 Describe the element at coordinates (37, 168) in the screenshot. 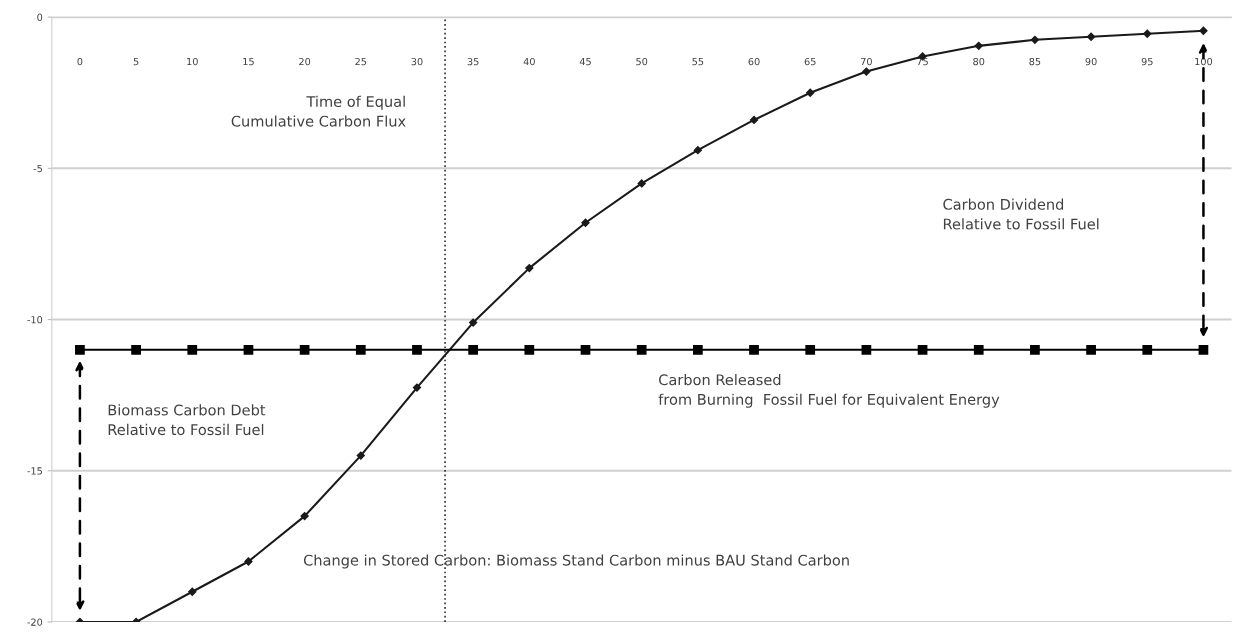

I see `y-tick-label: -5` at that location.